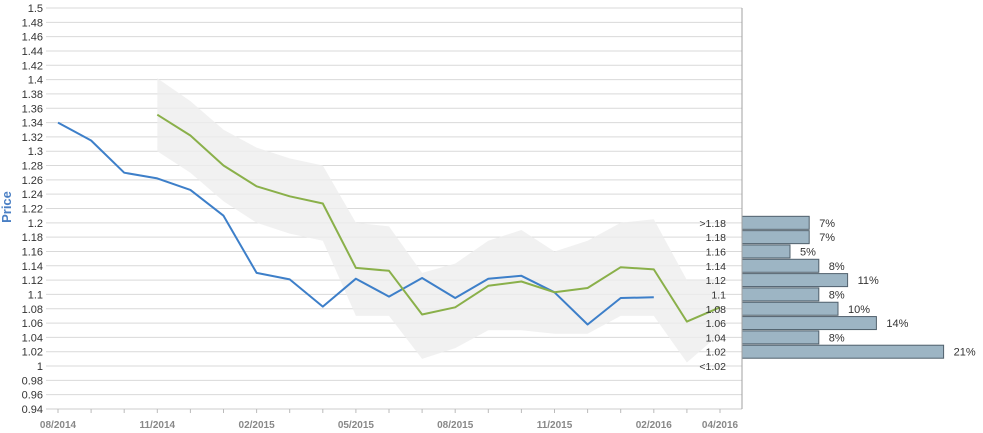 The height and width of the screenshot is (433, 983). I want to click on y-tick-label: 0.94, so click(32, 410).